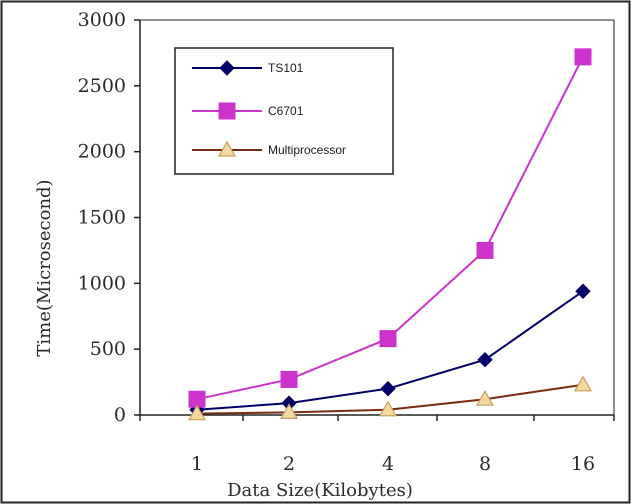 This screenshot has width=631, height=504. Describe the element at coordinates (307, 150) in the screenshot. I see `legend-label: Multiprocessor` at that location.